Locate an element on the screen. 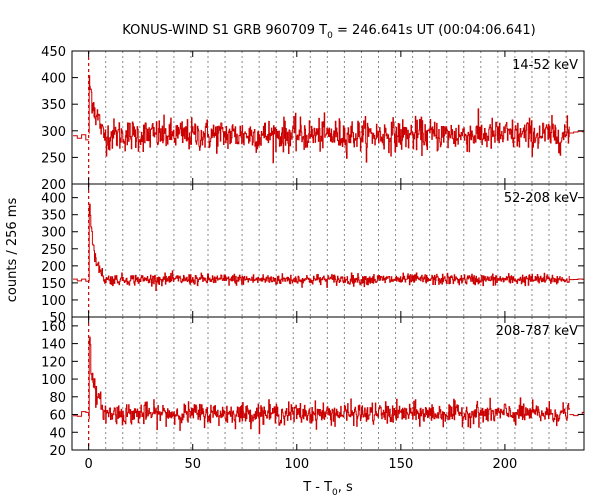 Image resolution: width=600 pixels, height=500 pixels. x-axis-label: T - T0, s is located at coordinates (327, 489).